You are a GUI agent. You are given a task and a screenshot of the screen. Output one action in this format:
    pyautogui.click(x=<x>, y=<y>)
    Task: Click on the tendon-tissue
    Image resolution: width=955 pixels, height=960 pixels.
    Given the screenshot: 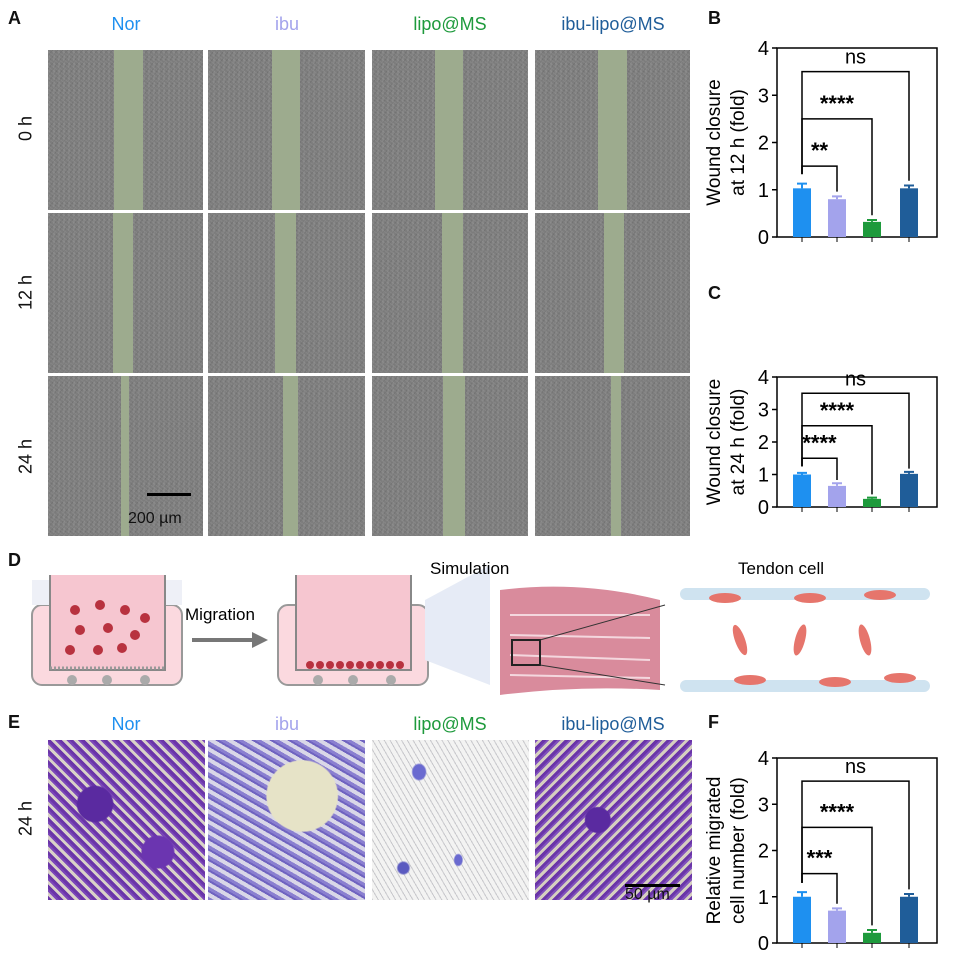 What is the action you would take?
    pyautogui.click(x=583, y=640)
    